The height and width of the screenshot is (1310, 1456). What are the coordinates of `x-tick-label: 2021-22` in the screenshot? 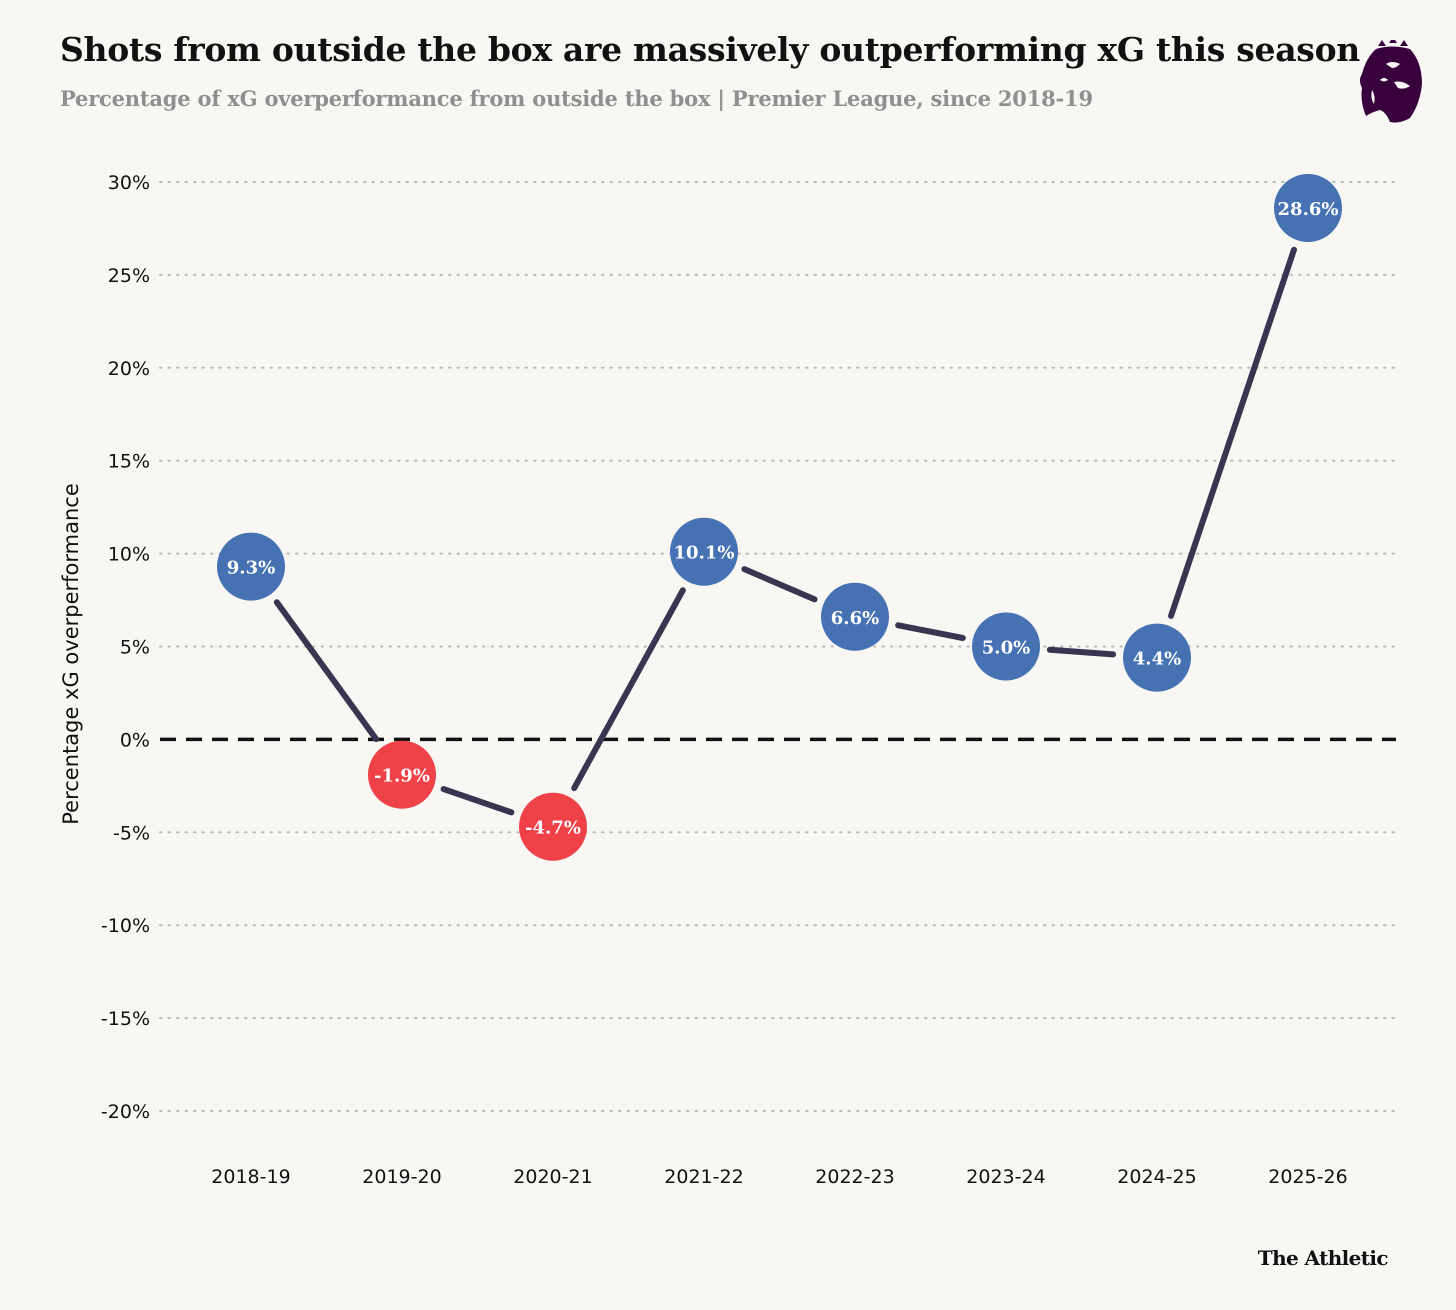 It's located at (703, 1177).